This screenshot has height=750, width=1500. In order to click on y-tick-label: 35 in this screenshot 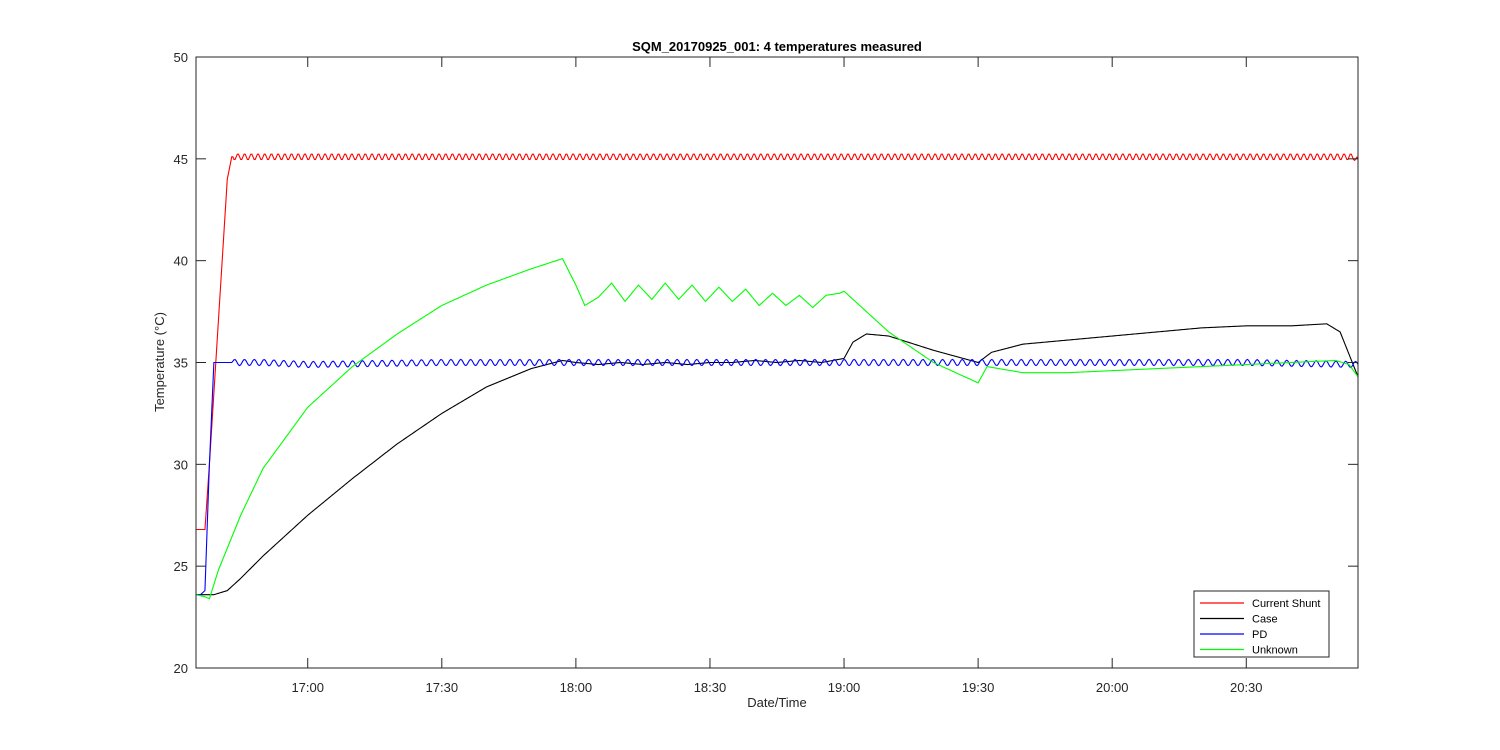, I will do `click(181, 363)`.